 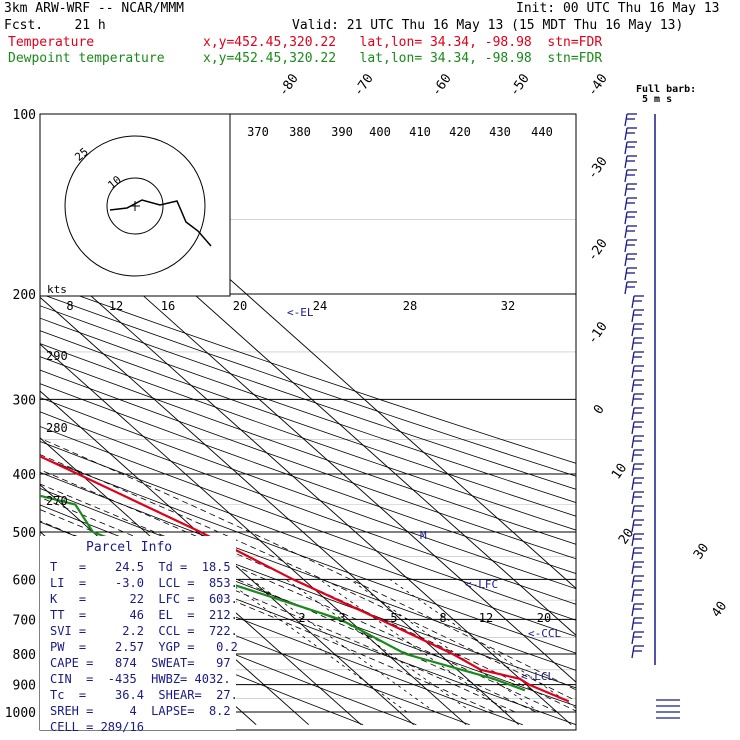 What do you see at coordinates (652, 416) in the screenshot?
I see `wind-barbs` at bounding box center [652, 416].